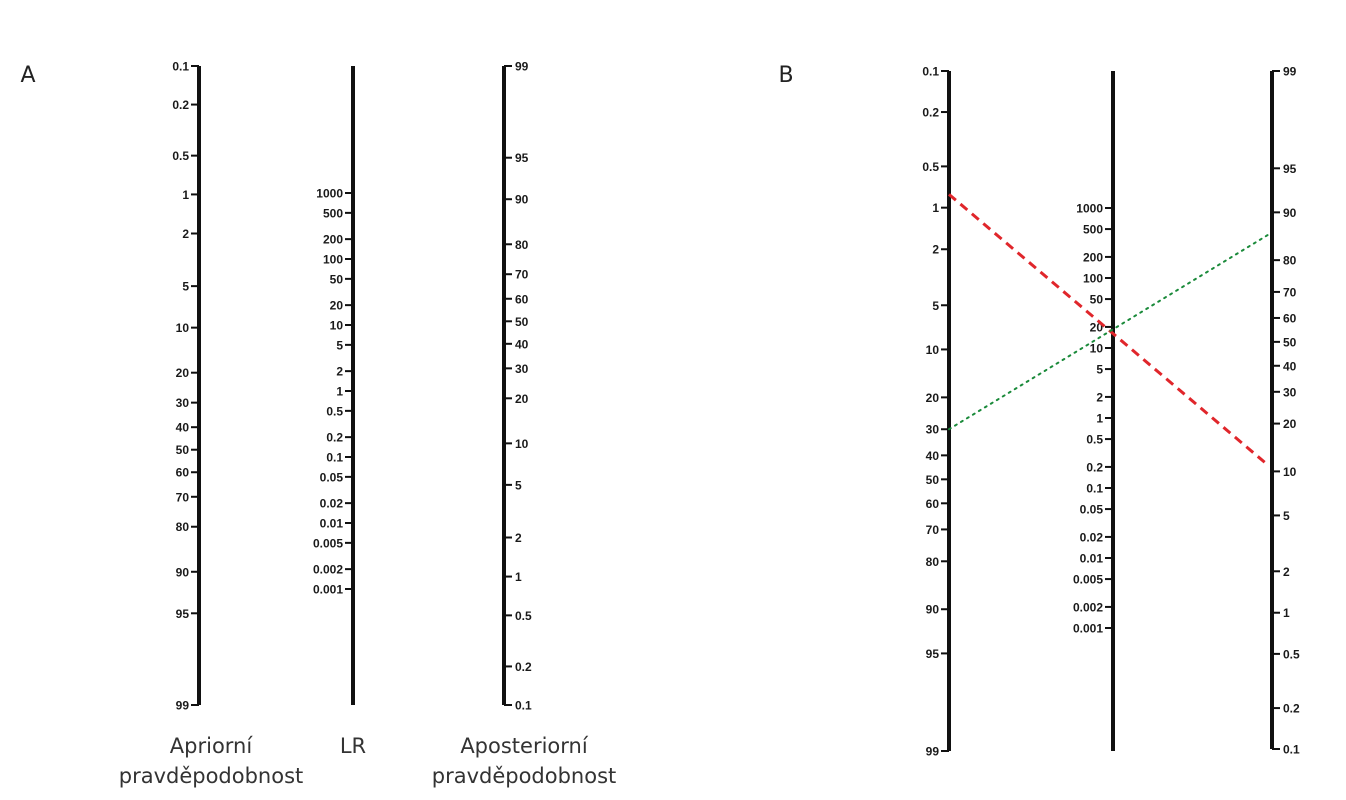 This screenshot has width=1346, height=800. Describe the element at coordinates (353, 746) in the screenshot. I see `lr-axis-caption: LR` at that location.